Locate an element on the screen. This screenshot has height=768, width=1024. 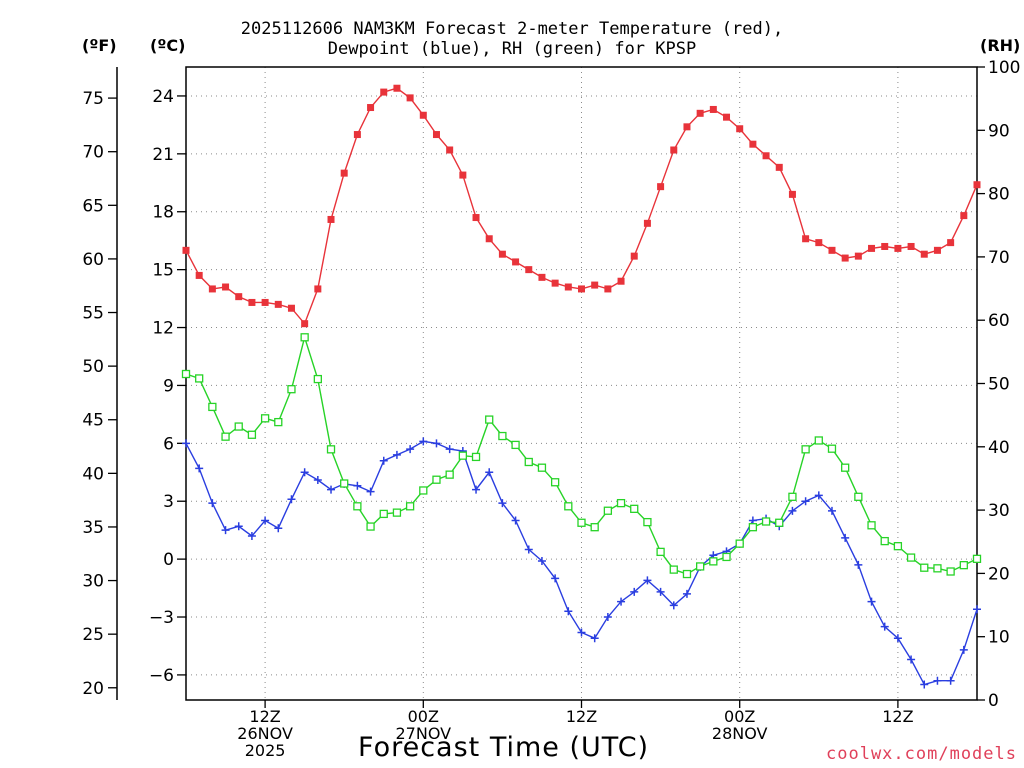
rh-tick-label: 100 is located at coordinates (1004, 68).